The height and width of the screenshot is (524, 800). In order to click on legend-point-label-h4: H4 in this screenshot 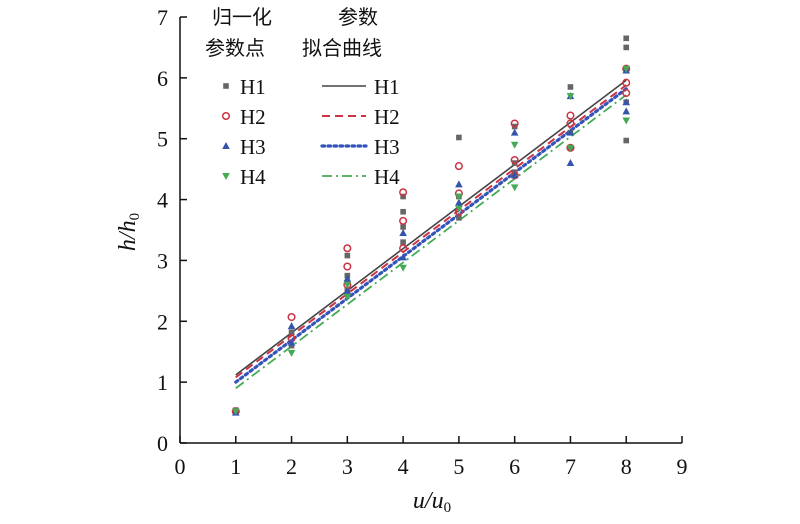, I will do `click(253, 177)`.